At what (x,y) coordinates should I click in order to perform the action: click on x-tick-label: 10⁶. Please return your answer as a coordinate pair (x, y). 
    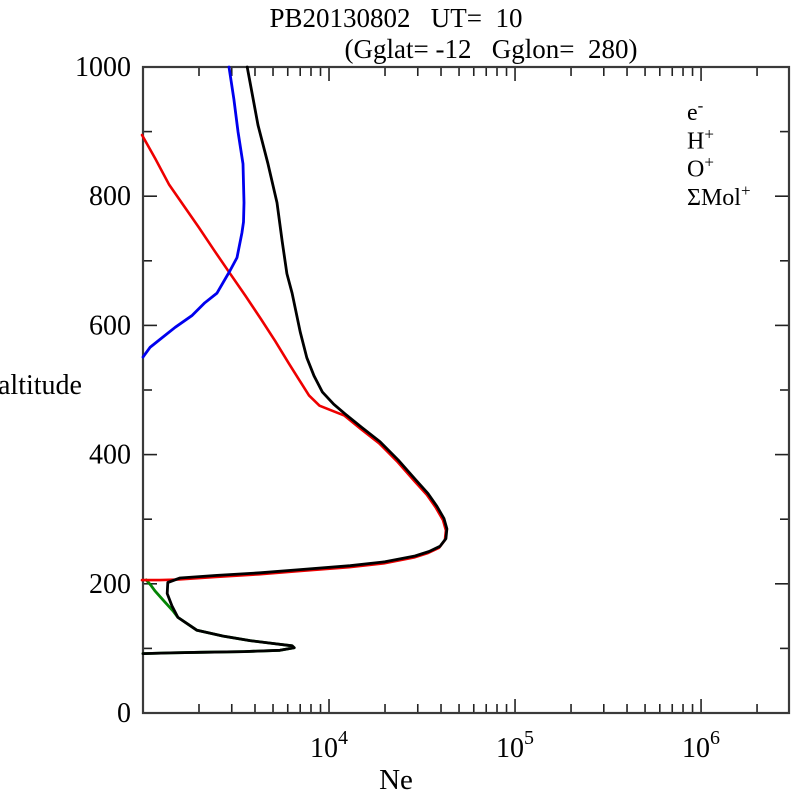
    Looking at the image, I should click on (701, 745).